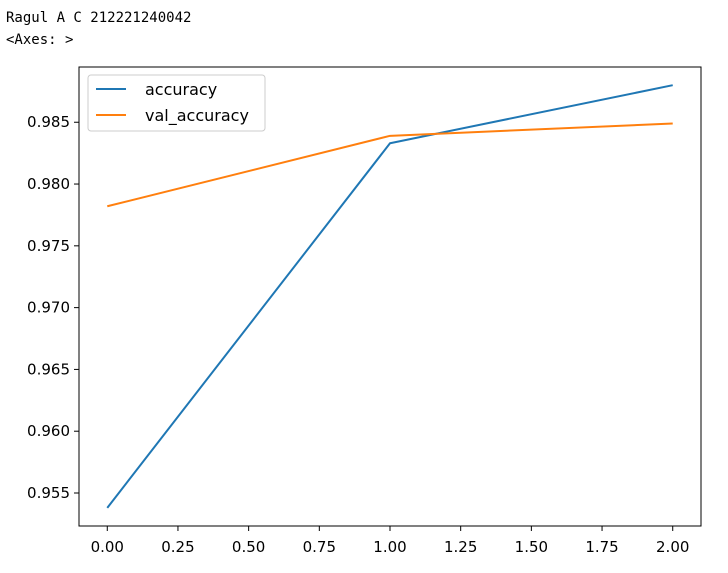 The width and height of the screenshot is (728, 573). What do you see at coordinates (531, 547) in the screenshot?
I see `x-tick-label: 1.50` at bounding box center [531, 547].